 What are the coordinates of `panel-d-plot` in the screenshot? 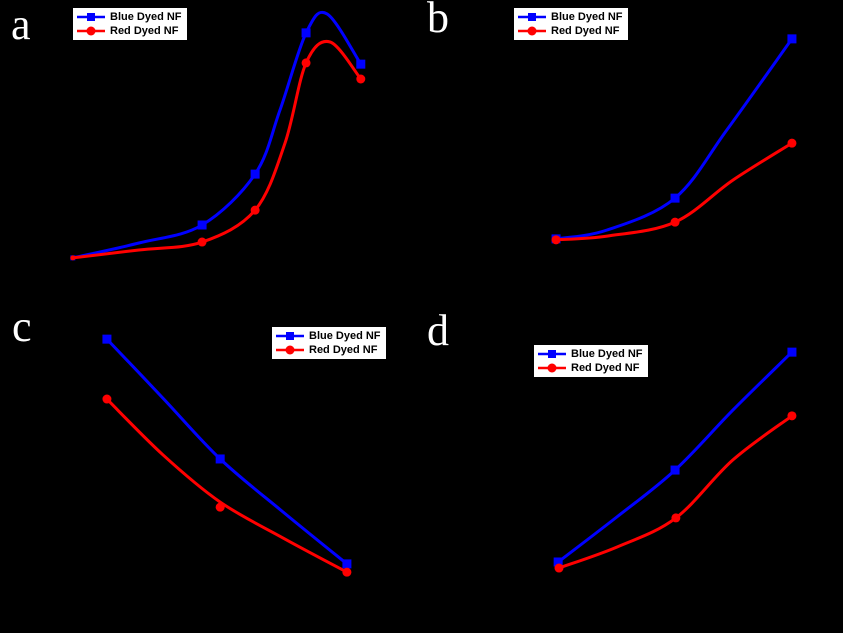 It's located at (675, 460).